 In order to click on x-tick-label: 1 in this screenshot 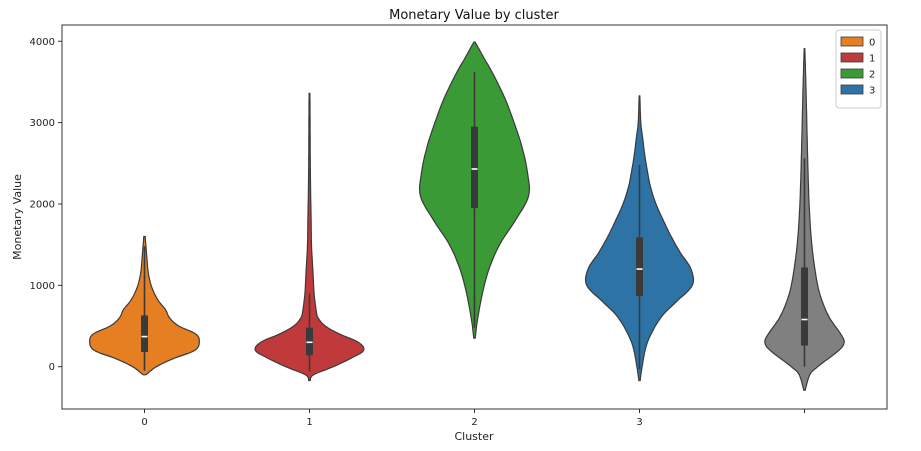, I will do `click(309, 422)`.